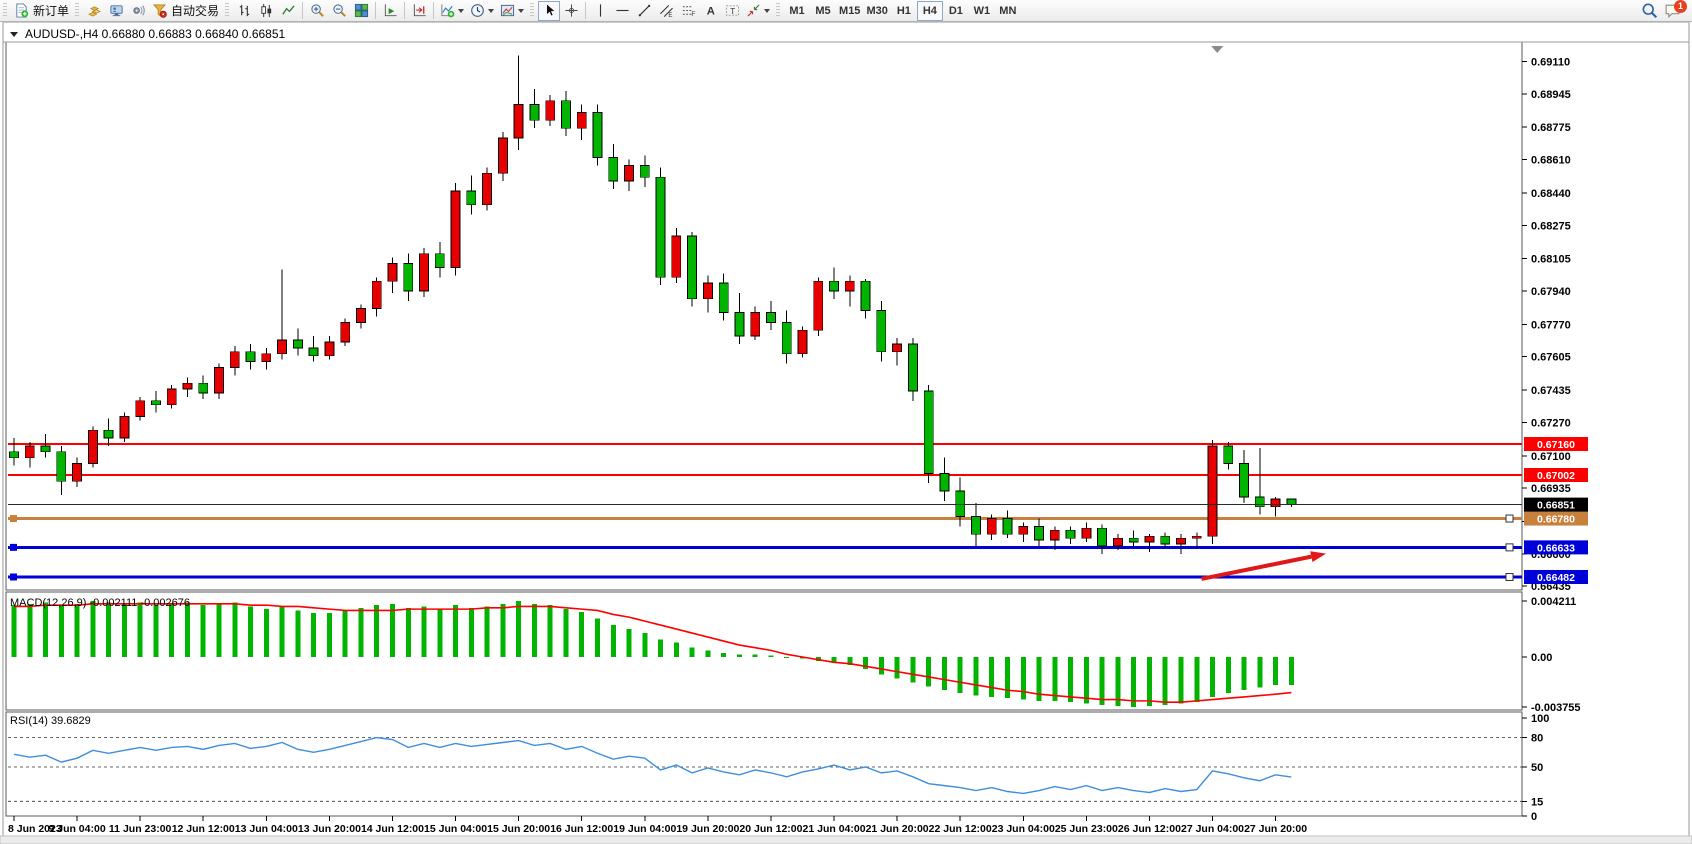 Image resolution: width=1692 pixels, height=844 pixels. I want to click on timeframe-h4-button: H4, so click(929, 10).